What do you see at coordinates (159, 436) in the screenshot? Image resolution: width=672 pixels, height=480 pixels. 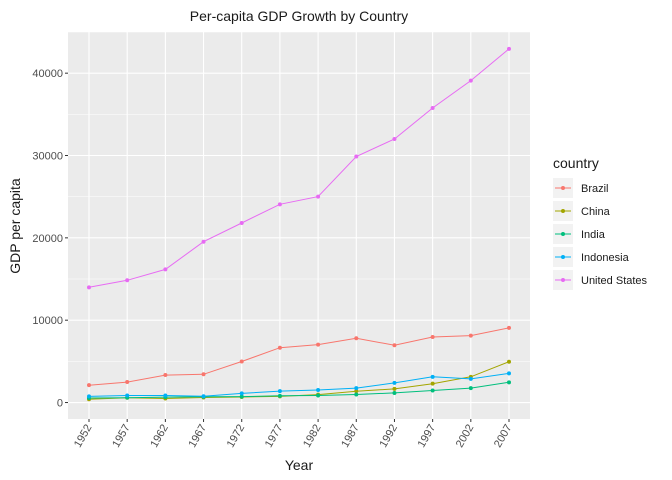 I see `x-tick-label: 1962` at bounding box center [159, 436].